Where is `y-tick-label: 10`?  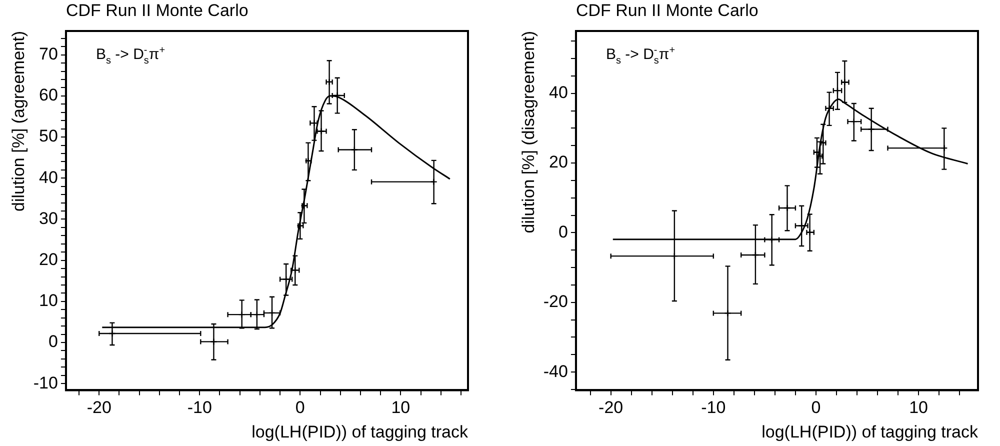 y-tick-label: 10 is located at coordinates (48, 300).